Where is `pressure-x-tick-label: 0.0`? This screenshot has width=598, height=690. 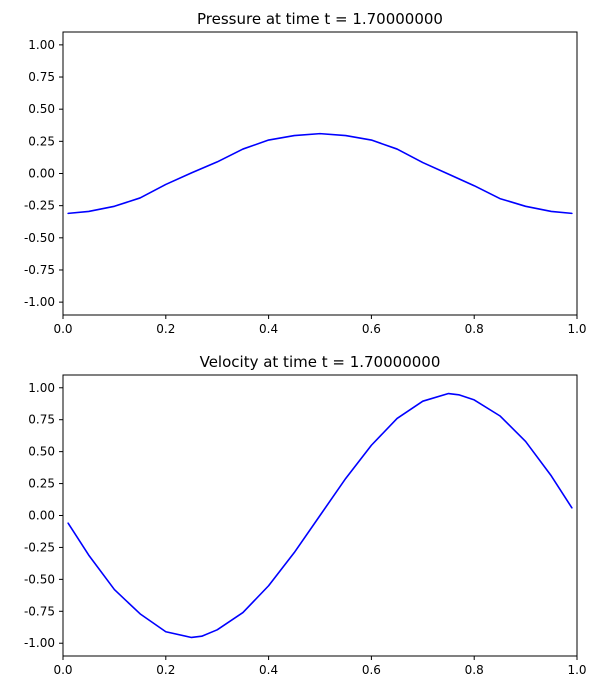
pressure-x-tick-label: 0.0 is located at coordinates (62, 329).